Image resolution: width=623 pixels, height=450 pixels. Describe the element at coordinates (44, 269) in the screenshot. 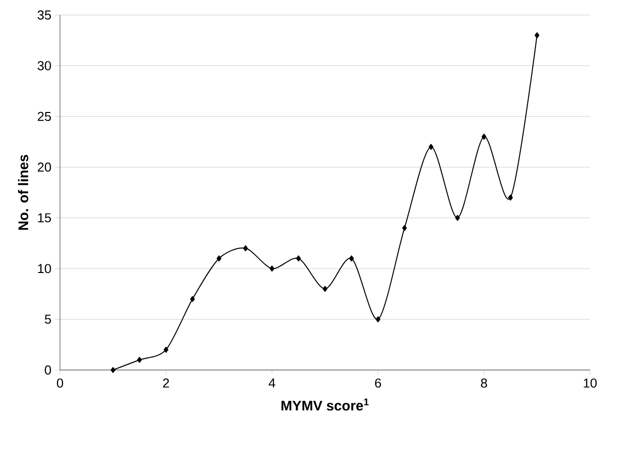

I see `y-tick-label: 10` at that location.